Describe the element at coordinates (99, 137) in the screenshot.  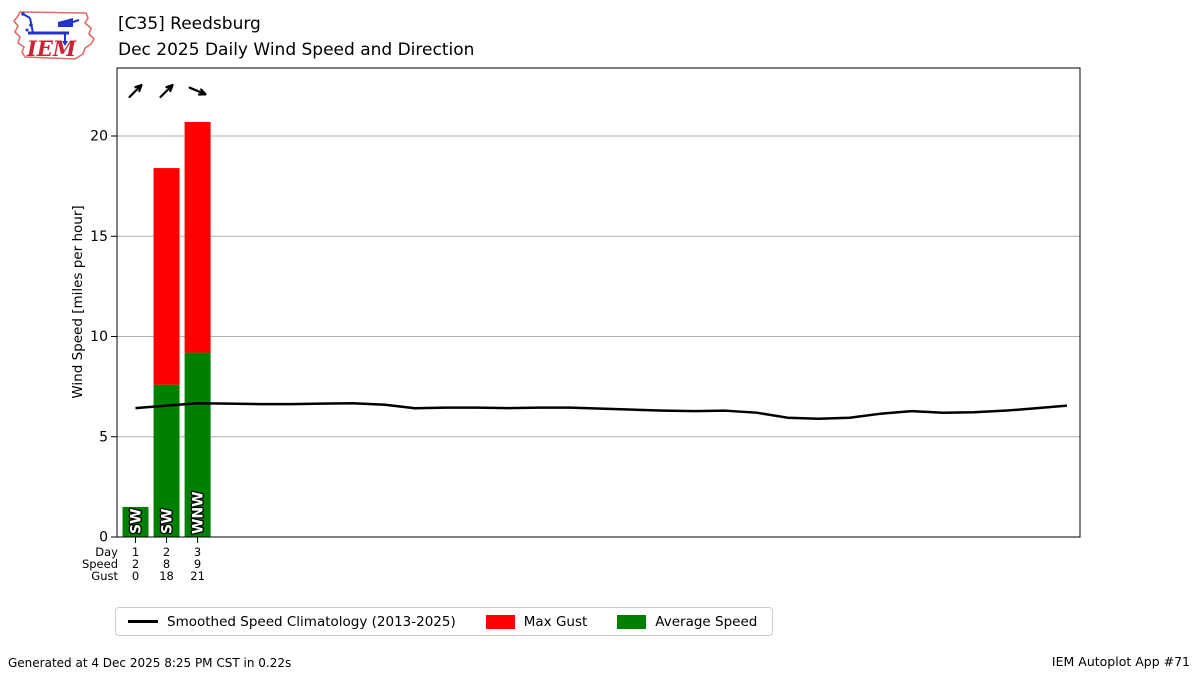
I see `y-tick-label: 20` at that location.